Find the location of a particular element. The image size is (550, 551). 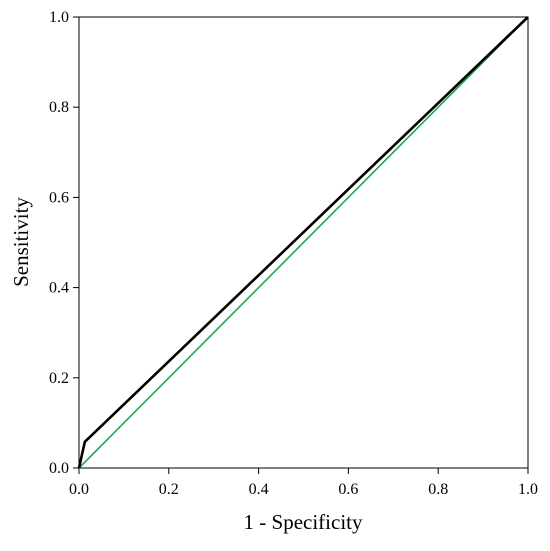

y-axis-label: Sensitivity is located at coordinates (21, 242).